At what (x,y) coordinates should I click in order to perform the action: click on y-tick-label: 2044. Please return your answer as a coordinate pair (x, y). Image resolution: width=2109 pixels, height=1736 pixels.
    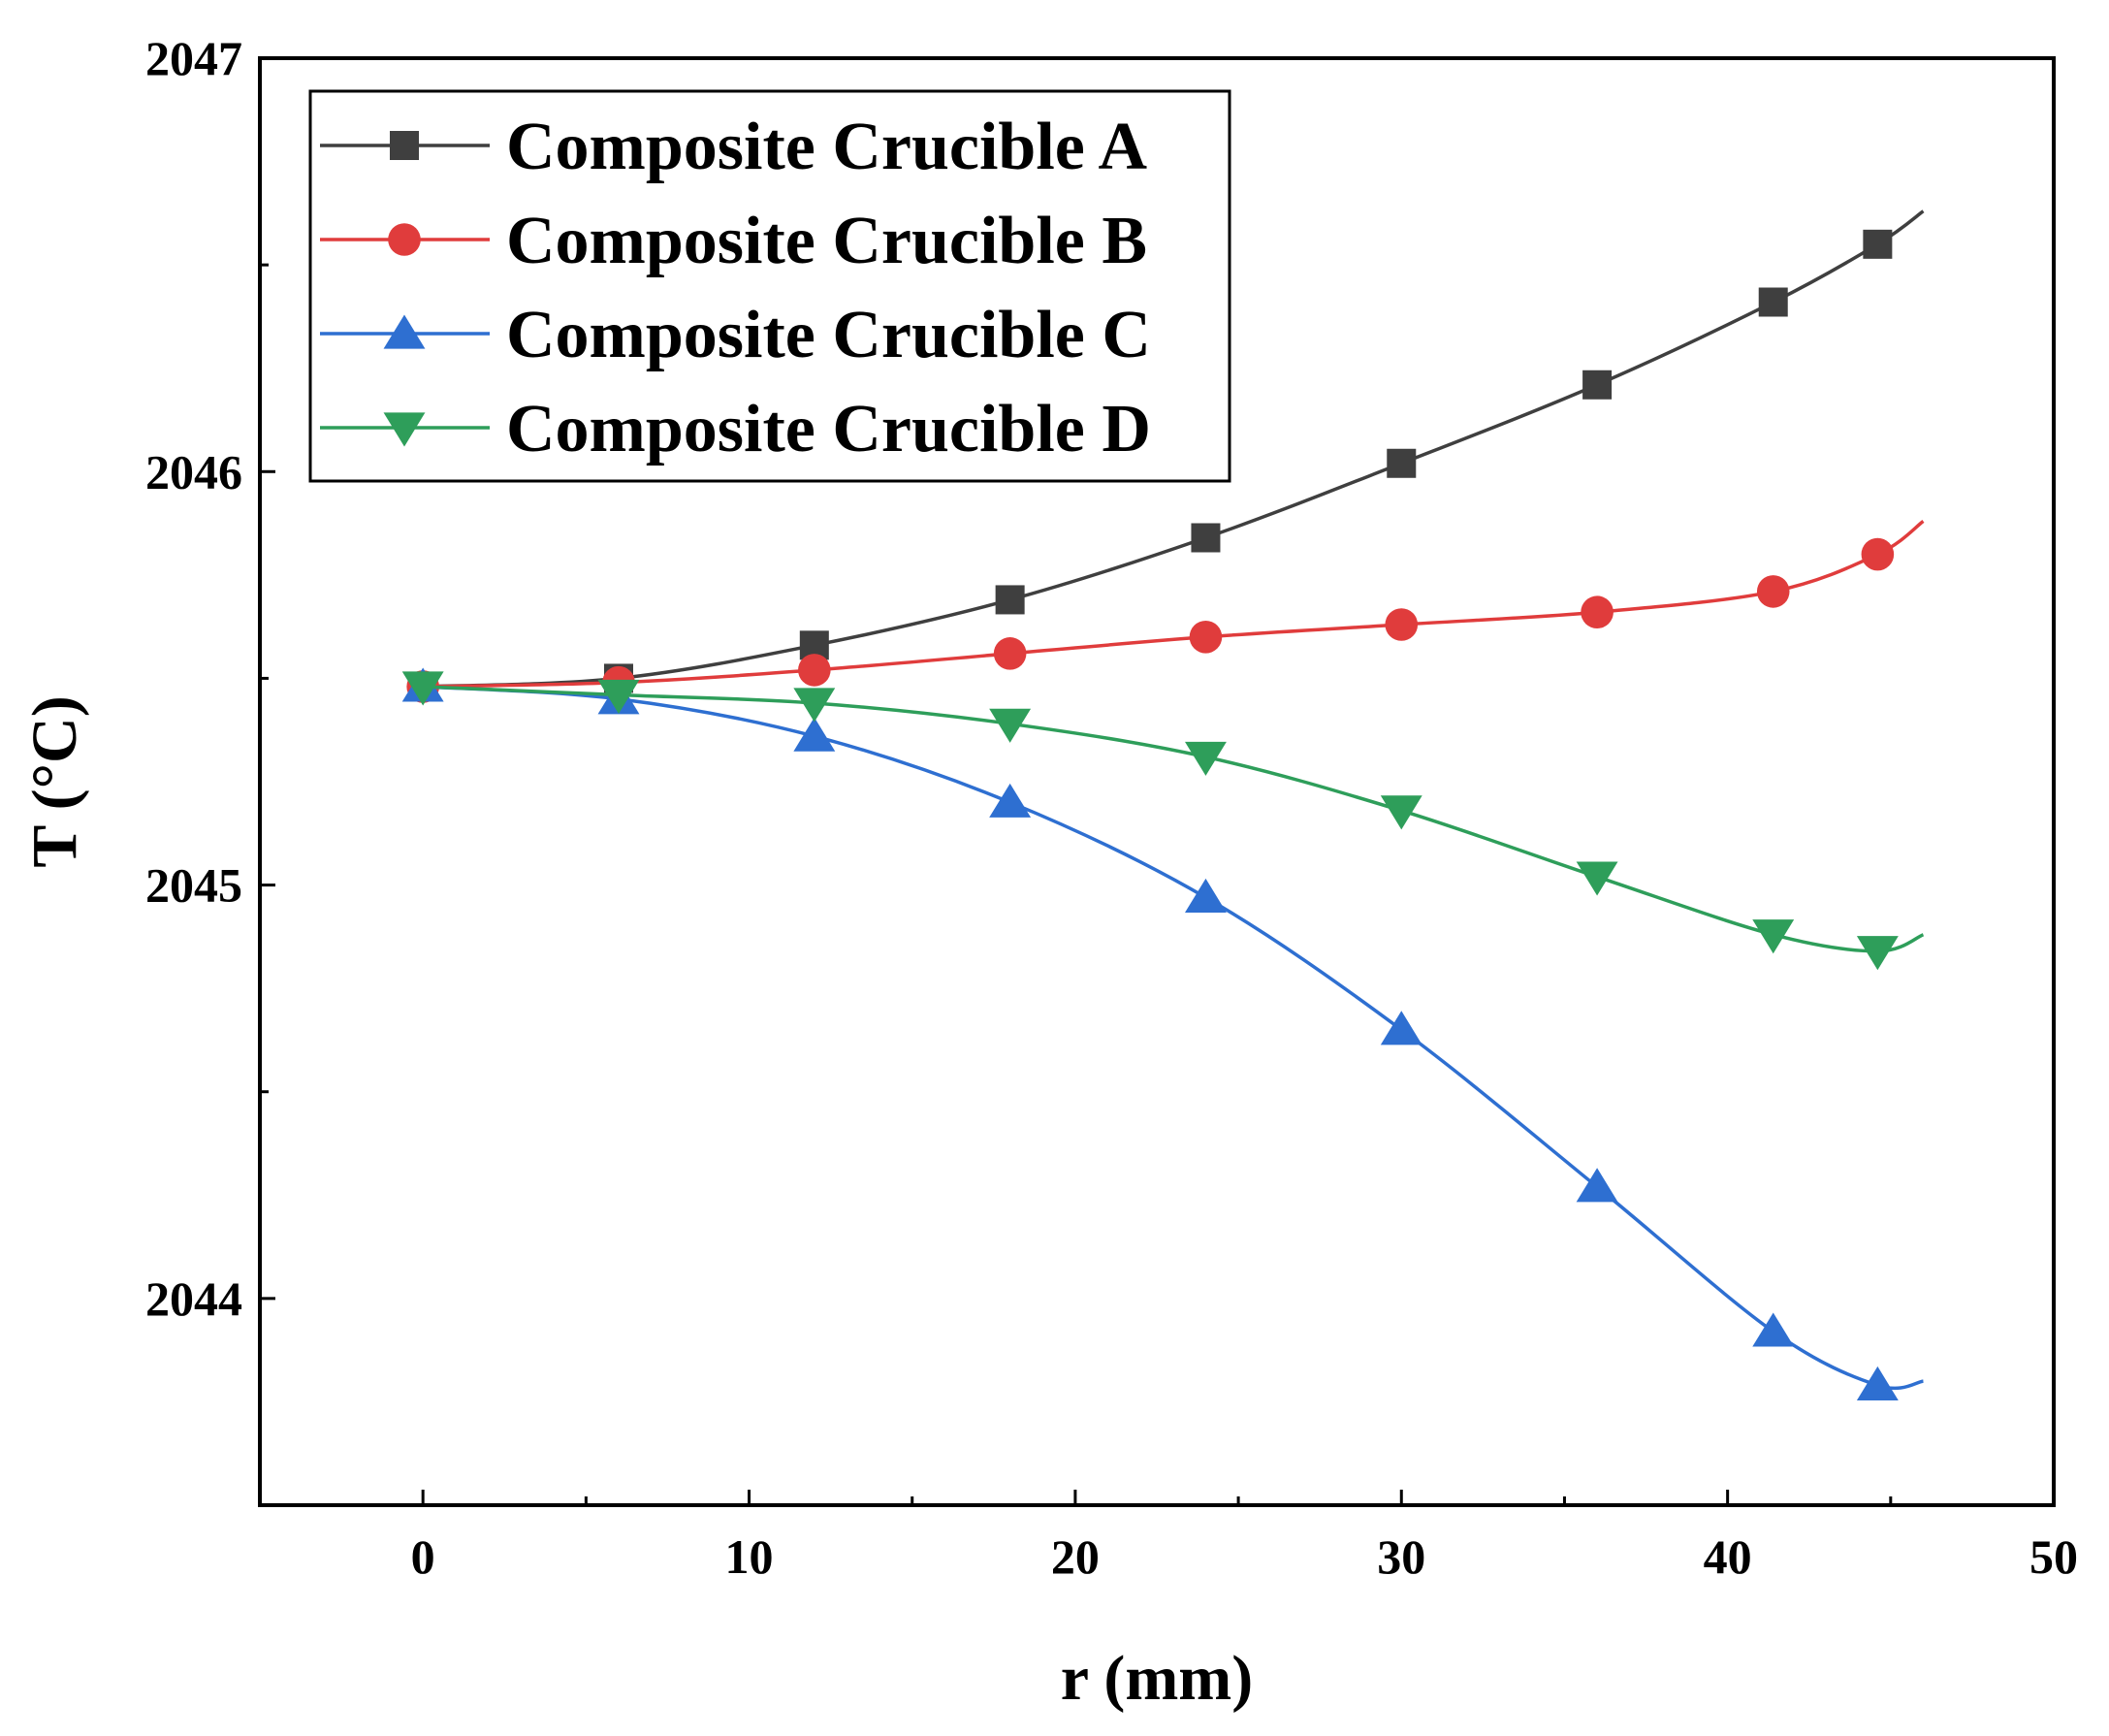
    Looking at the image, I should click on (193, 1298).